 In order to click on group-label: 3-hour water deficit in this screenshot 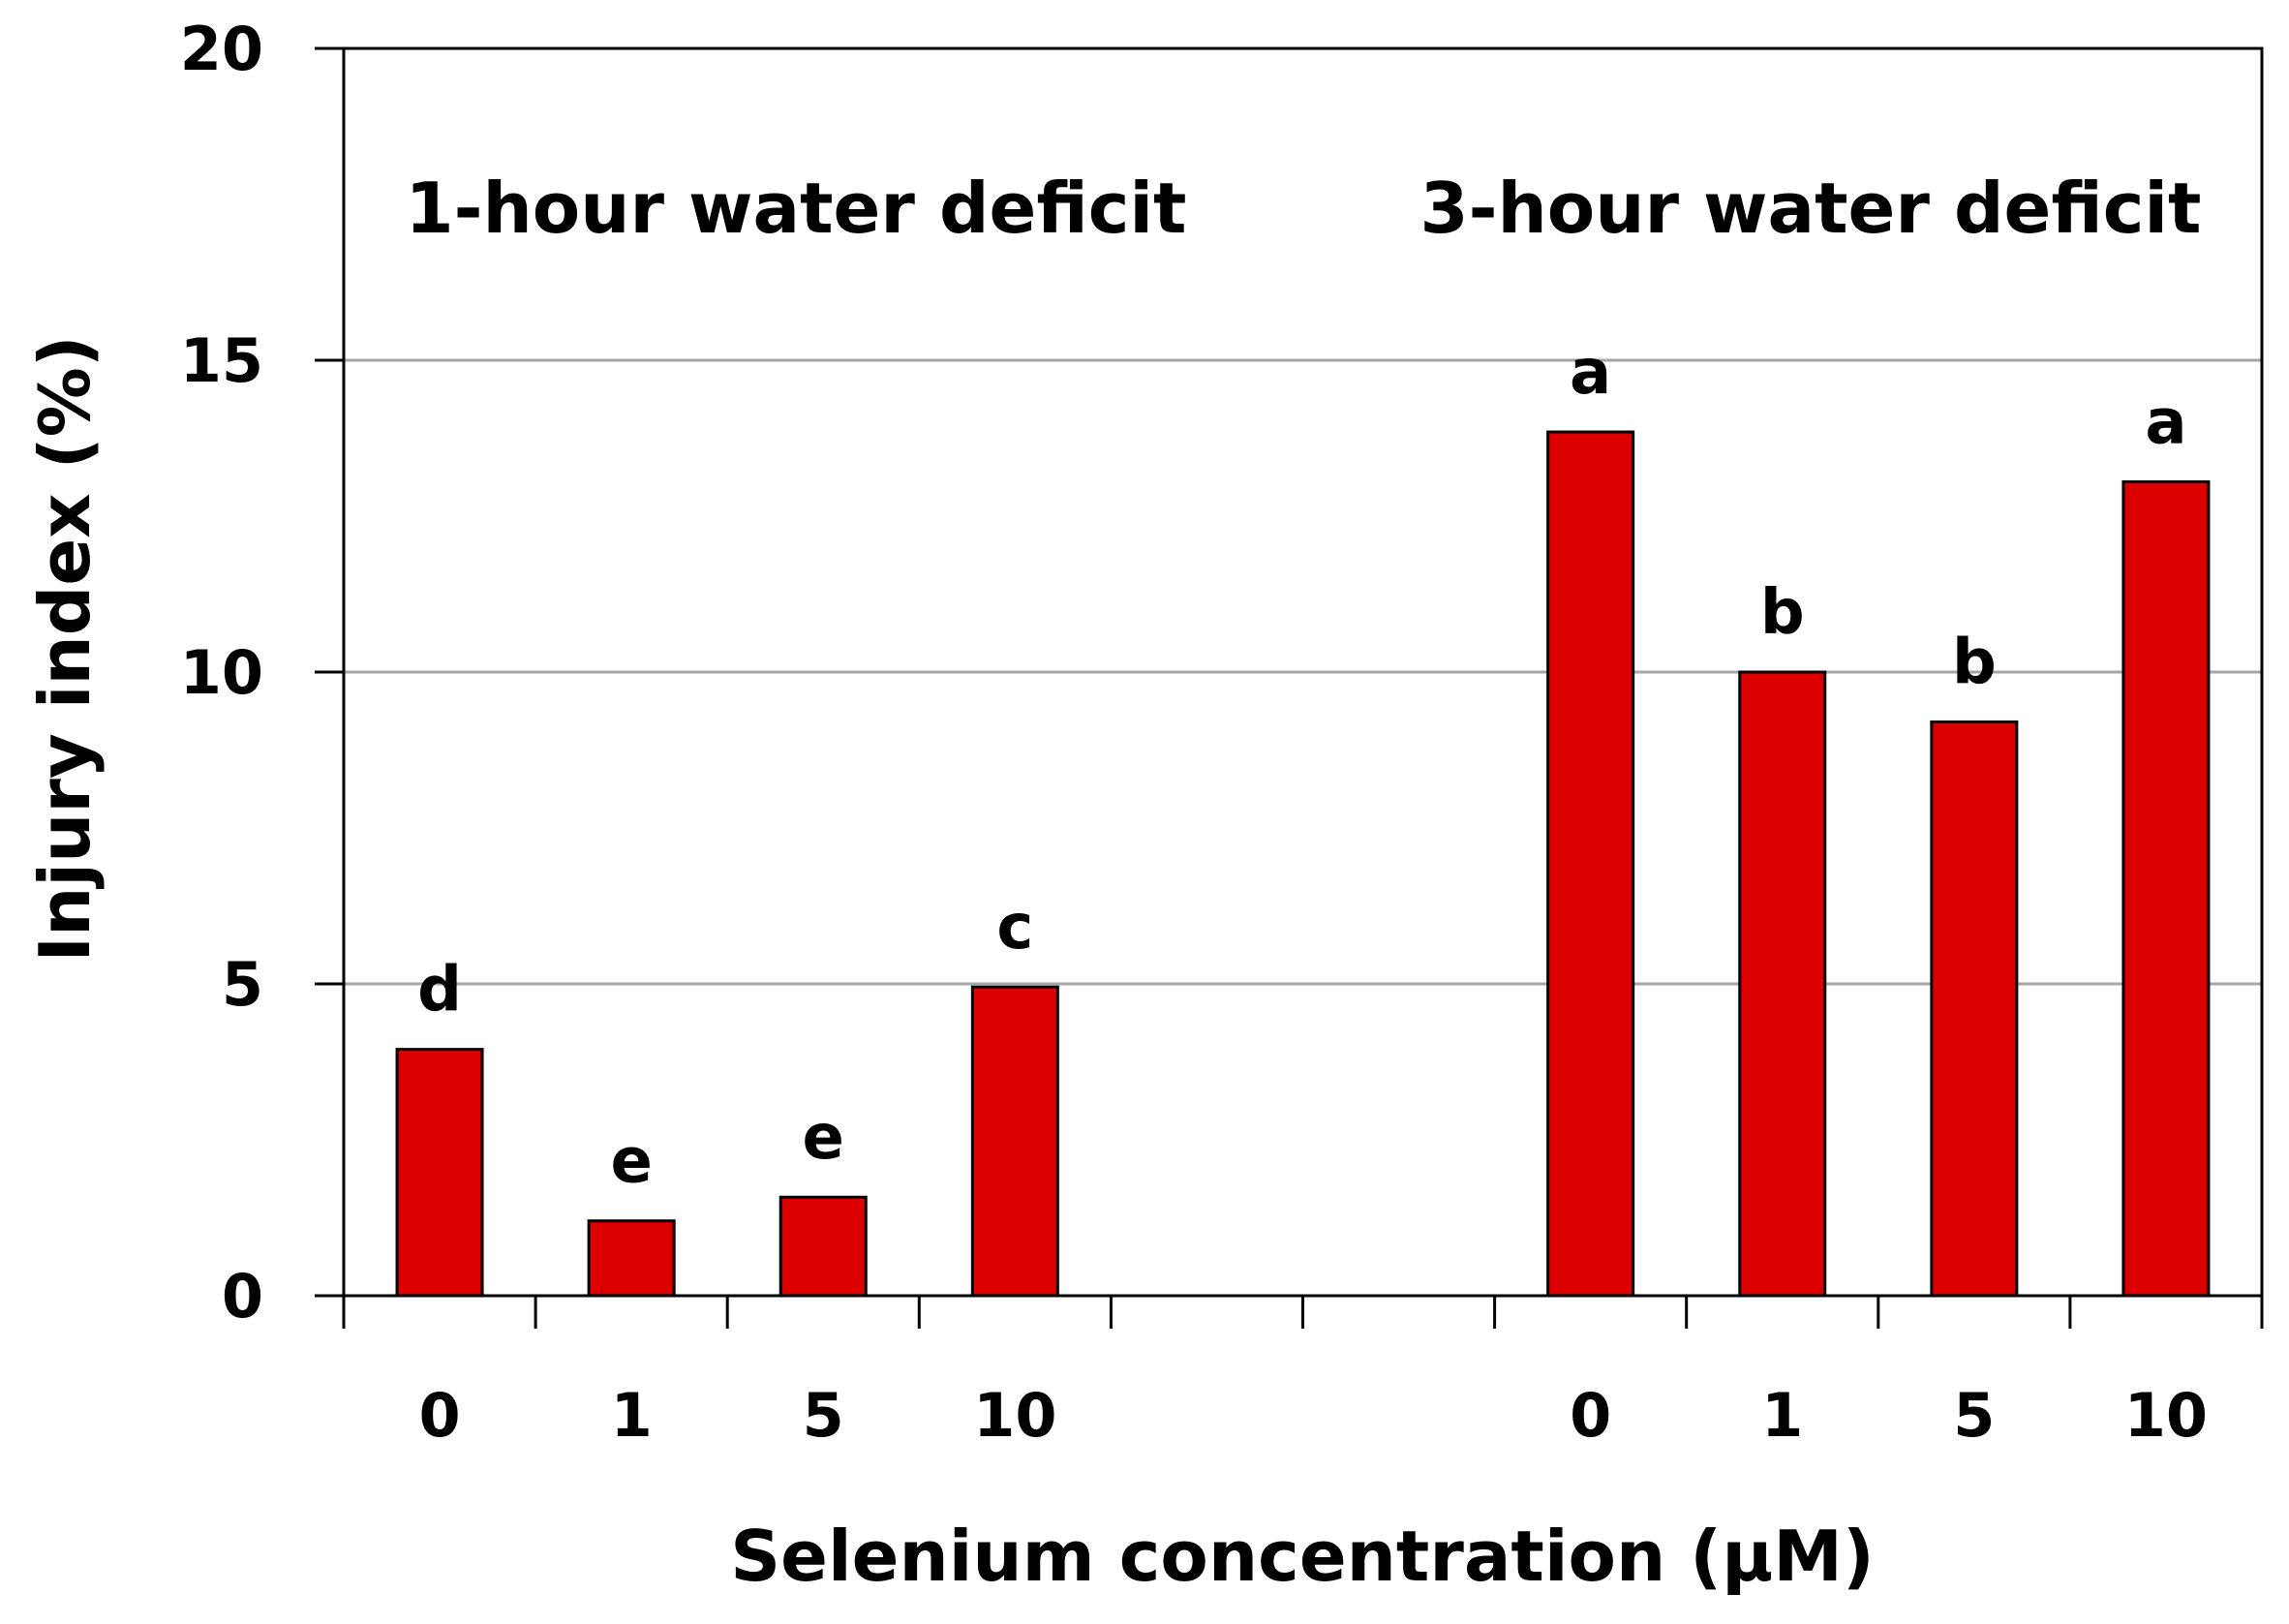, I will do `click(1811, 208)`.